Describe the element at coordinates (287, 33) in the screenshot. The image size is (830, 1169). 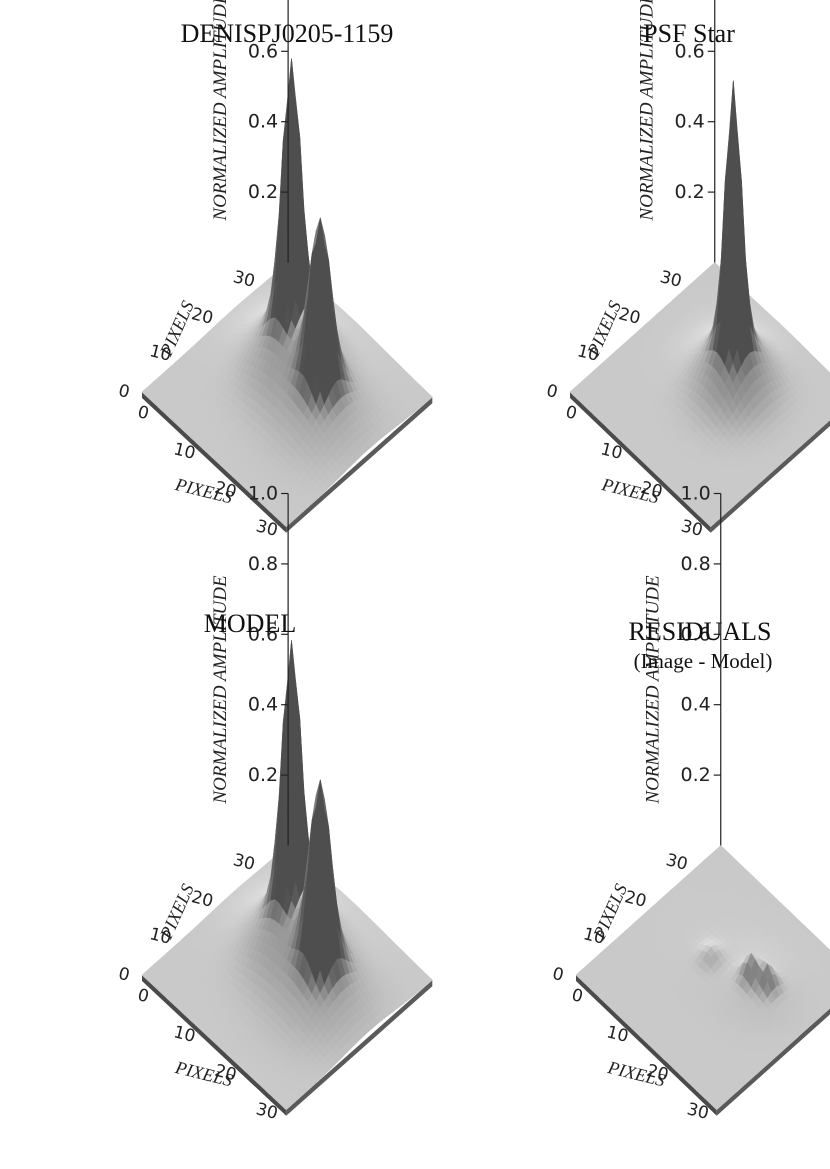
I see `chart-title: DENISPJ0205-1159` at that location.